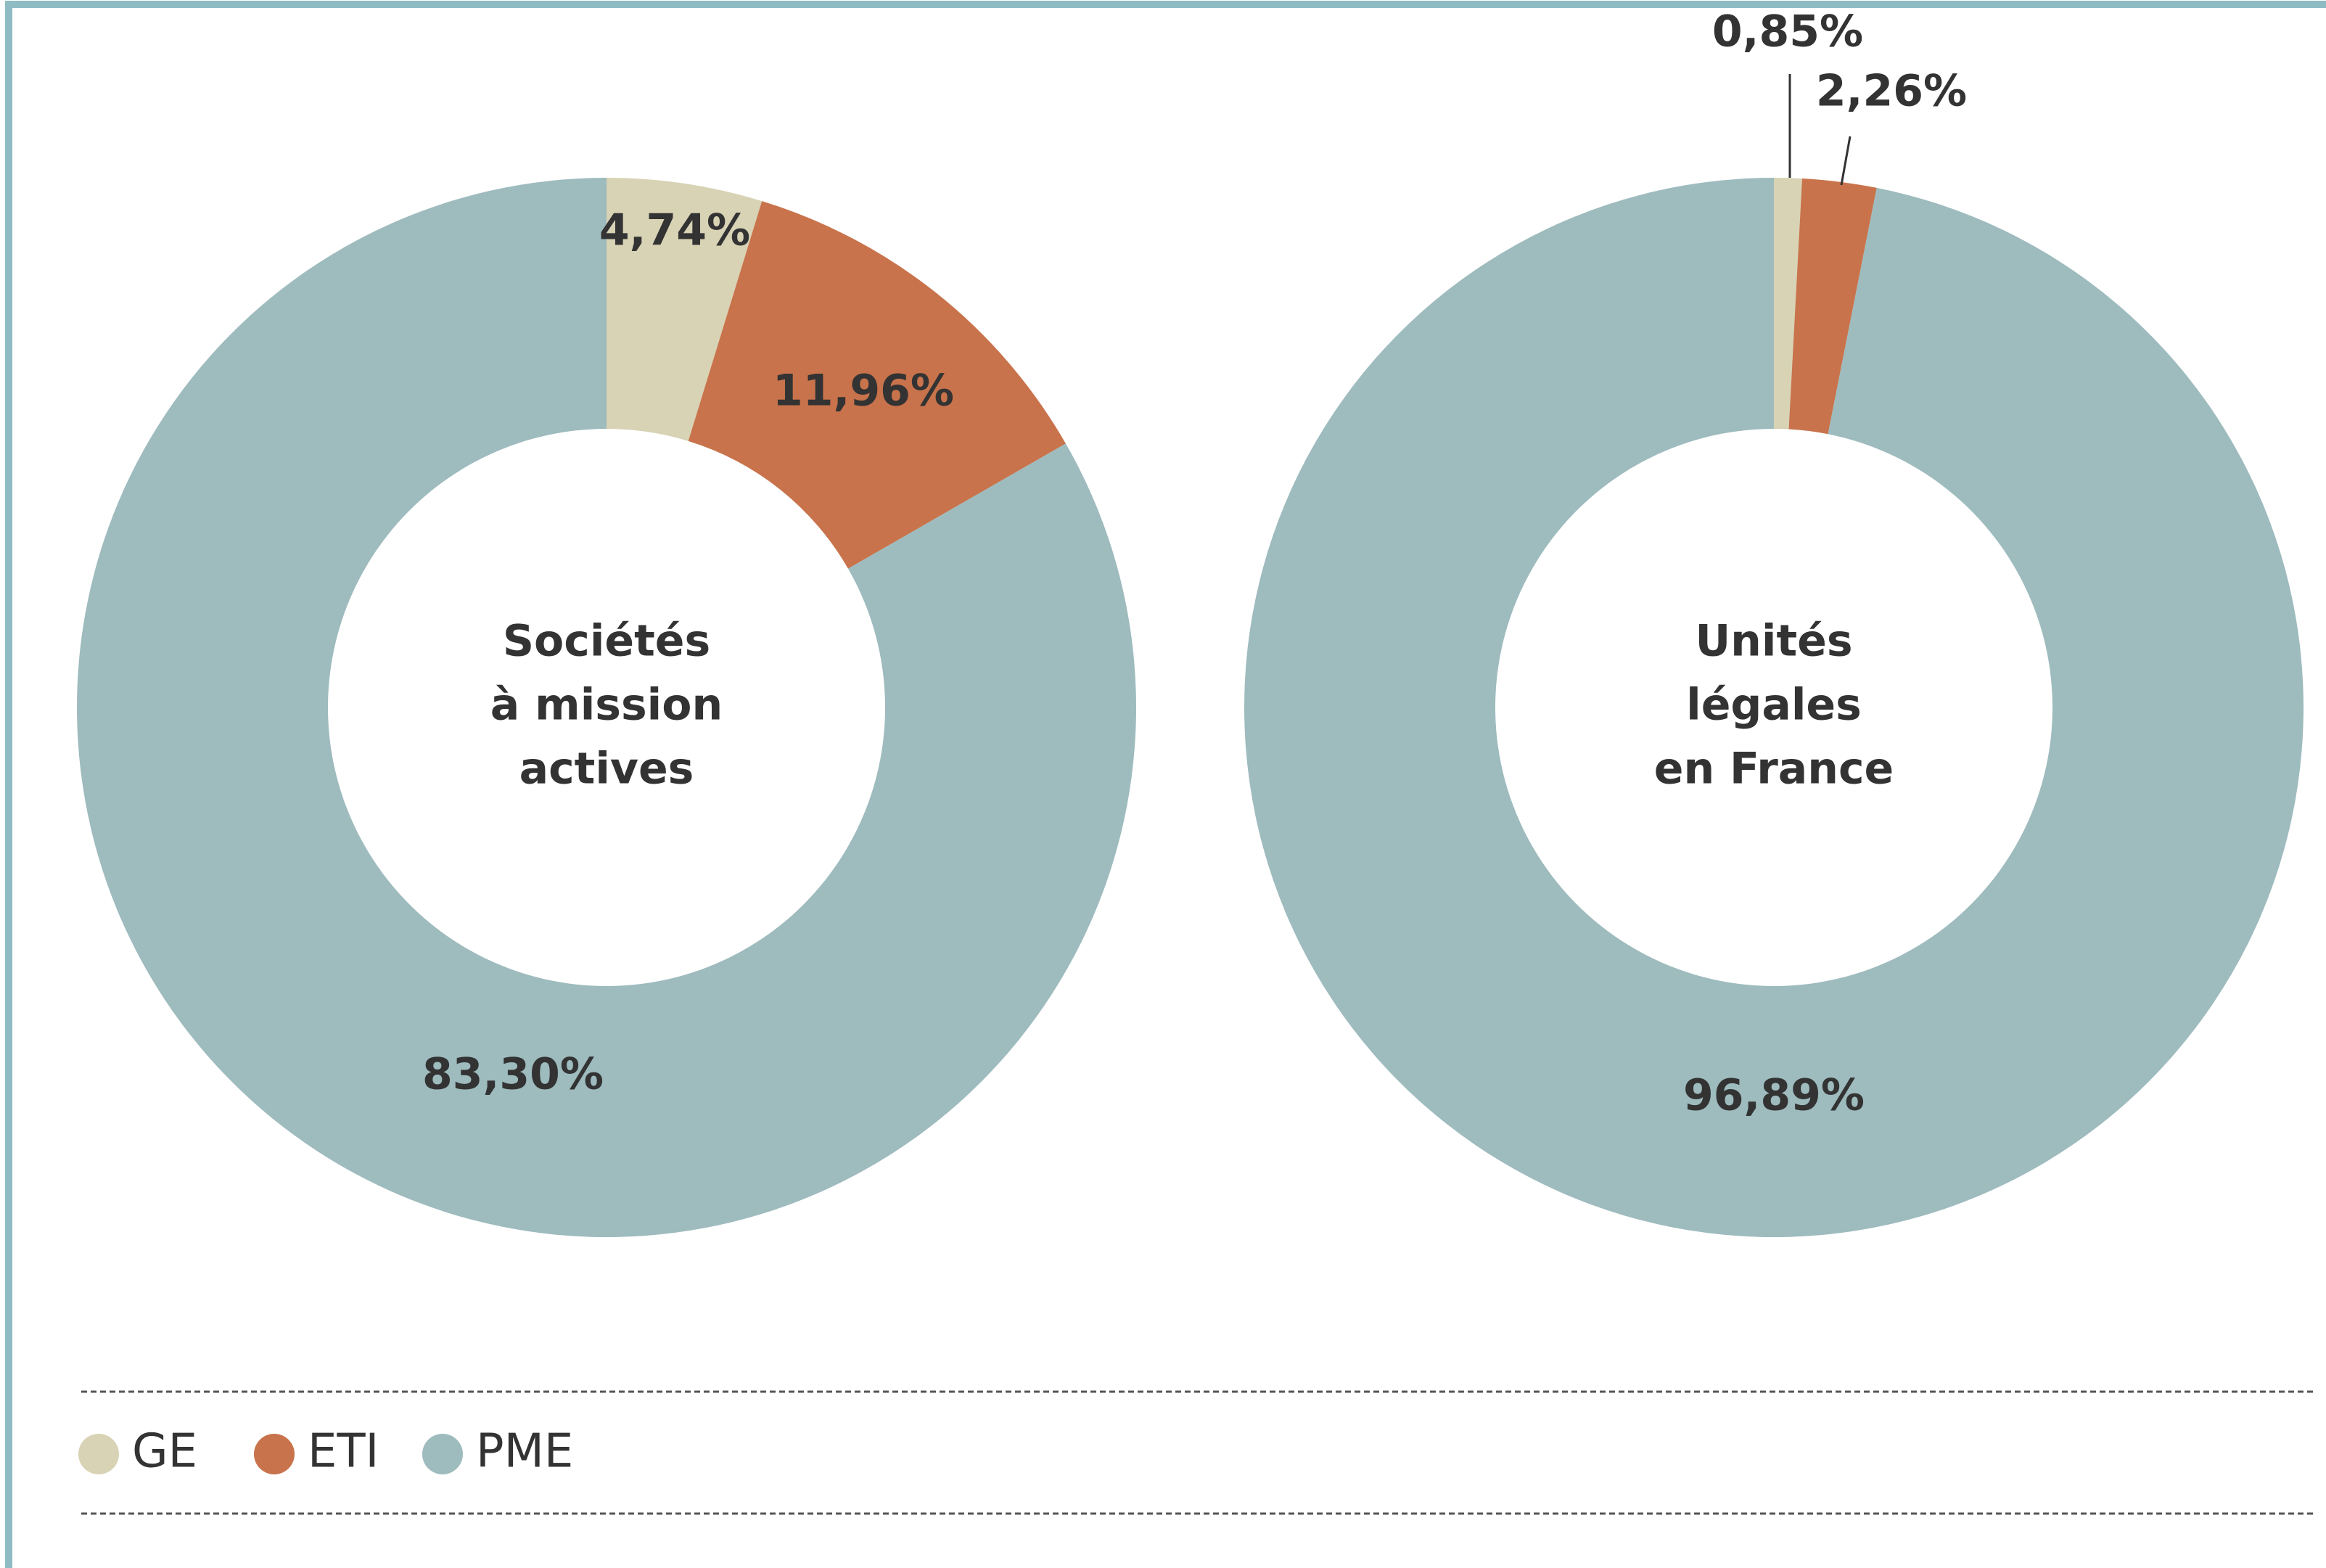 The height and width of the screenshot is (1568, 2326). What do you see at coordinates (1787, 32) in the screenshot?
I see `data-label: 0,85%` at bounding box center [1787, 32].